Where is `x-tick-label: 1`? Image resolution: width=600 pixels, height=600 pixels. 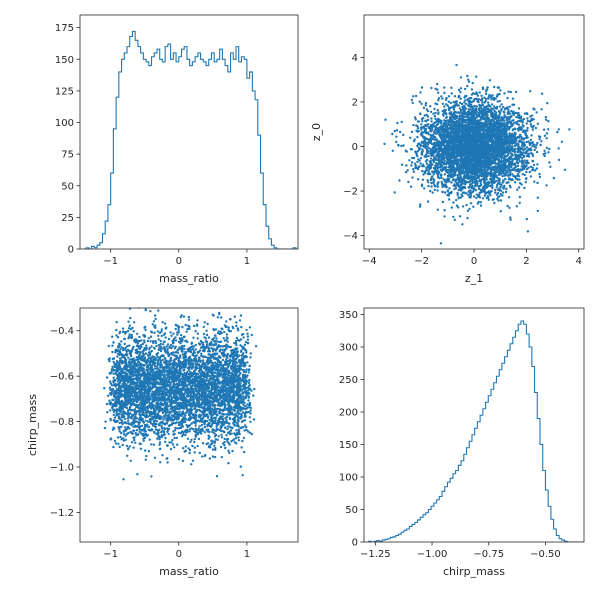
x-tick-label: 1 is located at coordinates (247, 261).